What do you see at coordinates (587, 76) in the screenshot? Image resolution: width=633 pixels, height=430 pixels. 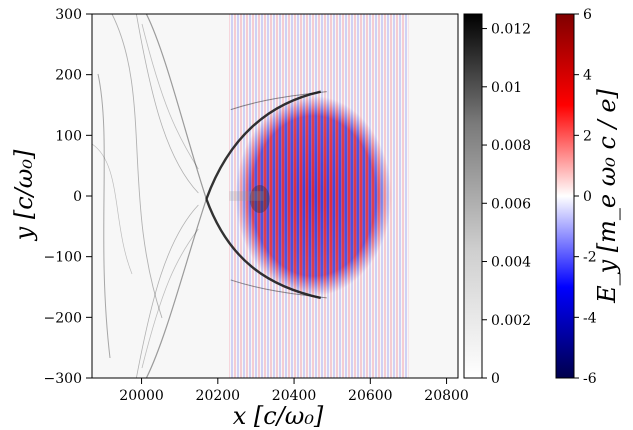 I see `colorbar-tick-label: 4` at bounding box center [587, 76].